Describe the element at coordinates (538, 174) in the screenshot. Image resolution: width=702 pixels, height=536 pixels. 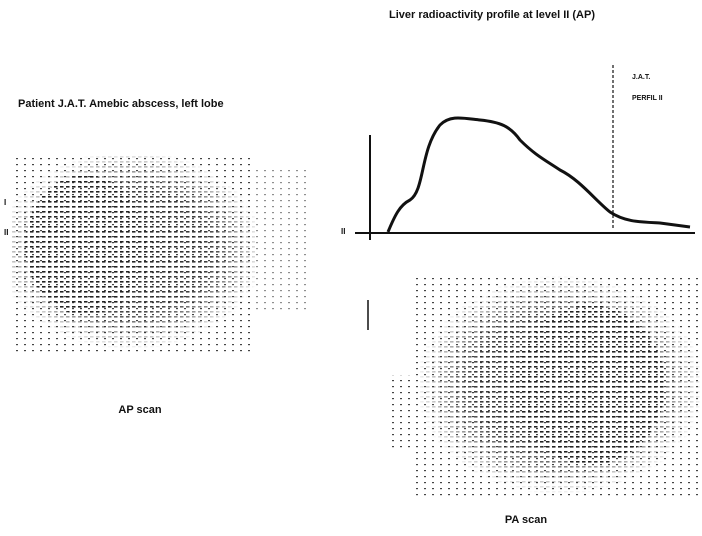
I see `profile-curve` at that location.